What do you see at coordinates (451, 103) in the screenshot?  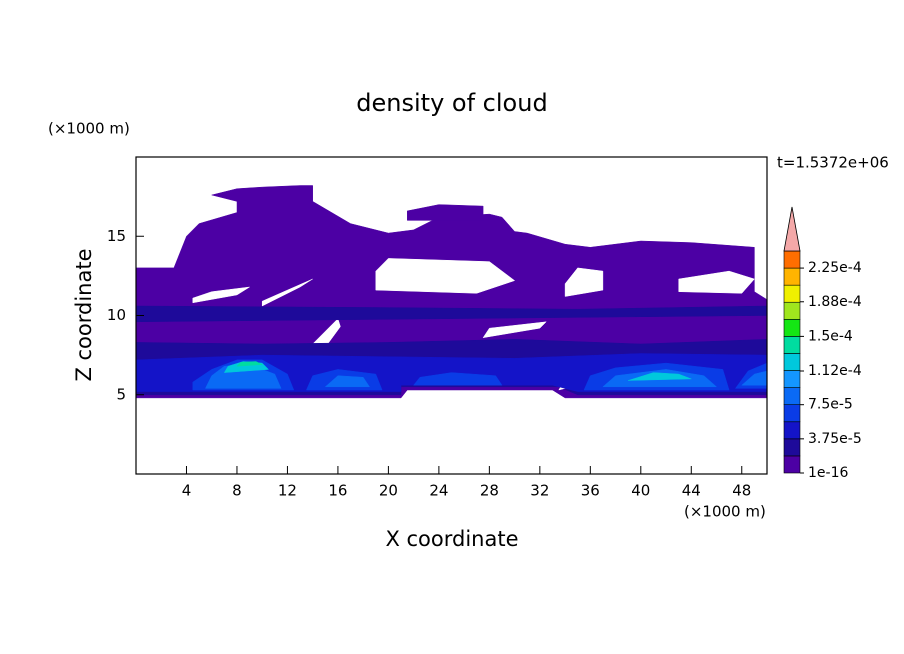 I see `chart-title: density of cloud` at bounding box center [451, 103].